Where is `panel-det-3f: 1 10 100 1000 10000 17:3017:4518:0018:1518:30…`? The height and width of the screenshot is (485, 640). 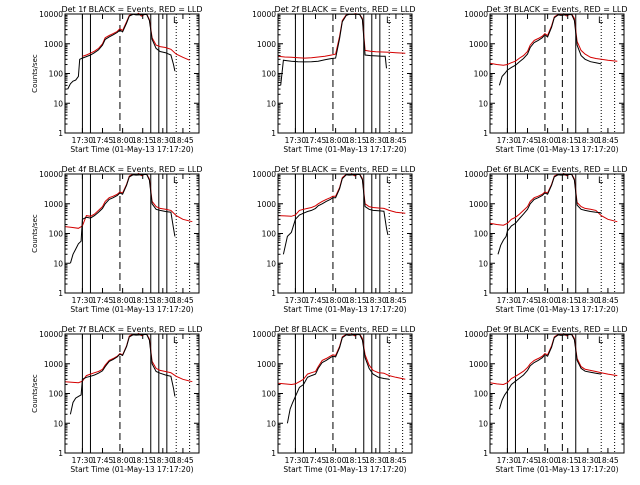 panel-det-3f: 1 10 100 1000 10000 17:3017:4518:0018:1518:30… is located at coordinates (545, 79).